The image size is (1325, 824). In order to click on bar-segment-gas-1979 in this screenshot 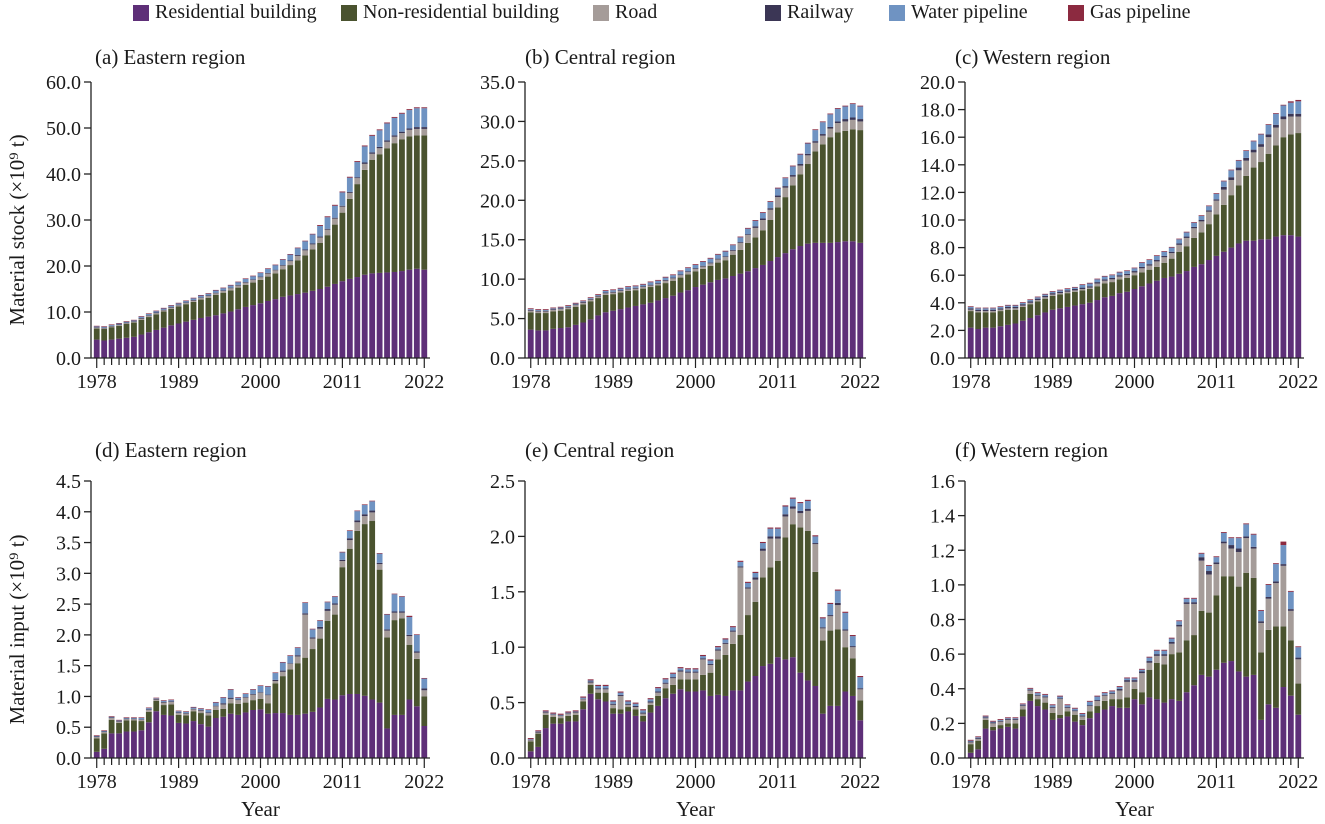, I will do `click(538, 309)`.